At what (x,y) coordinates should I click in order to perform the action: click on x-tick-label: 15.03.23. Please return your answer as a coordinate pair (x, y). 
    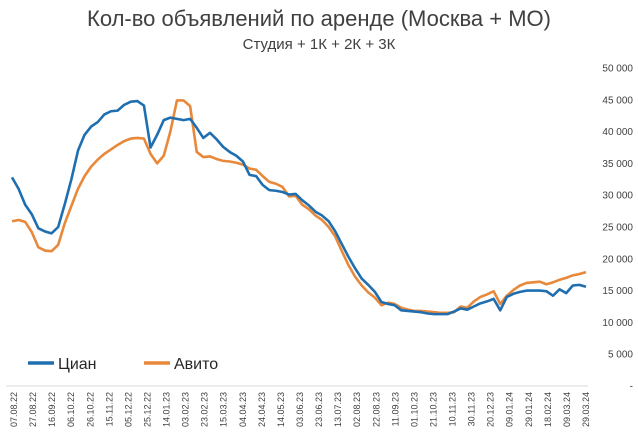
    Looking at the image, I should click on (224, 409).